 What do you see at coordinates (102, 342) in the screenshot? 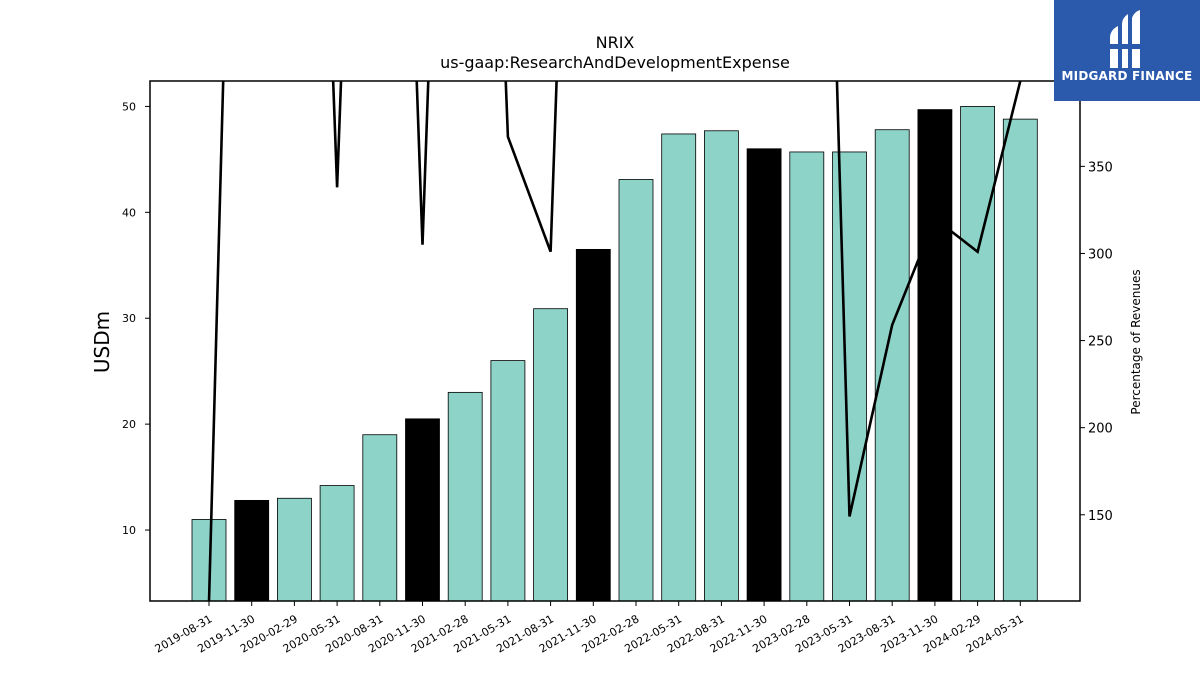
I see `y-axis-label: USDm` at bounding box center [102, 342].